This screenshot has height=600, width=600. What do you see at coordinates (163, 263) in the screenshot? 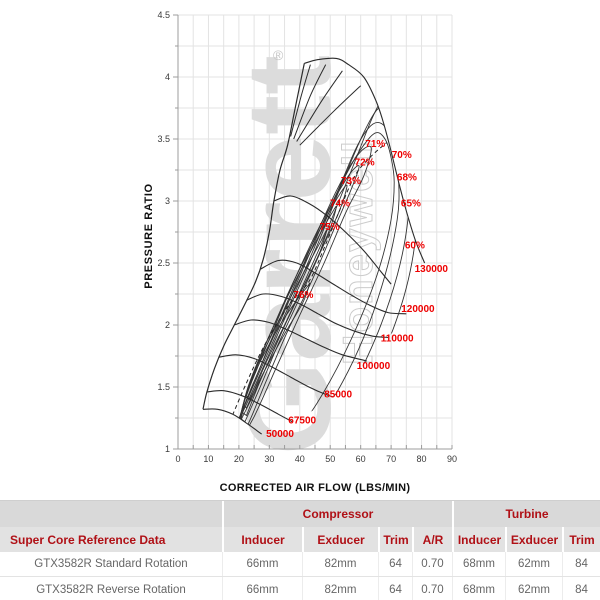
I see `svg-text: 2.5` at bounding box center [163, 263].